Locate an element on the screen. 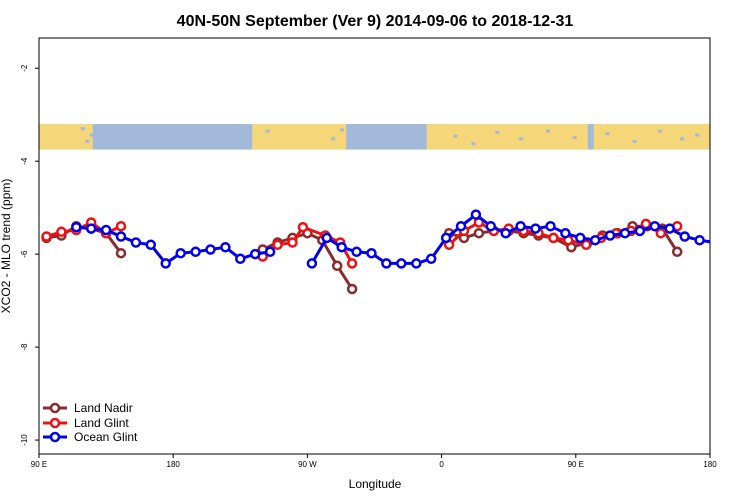 This screenshot has width=750, height=500. series-land-nadir is located at coordinates (362, 257).